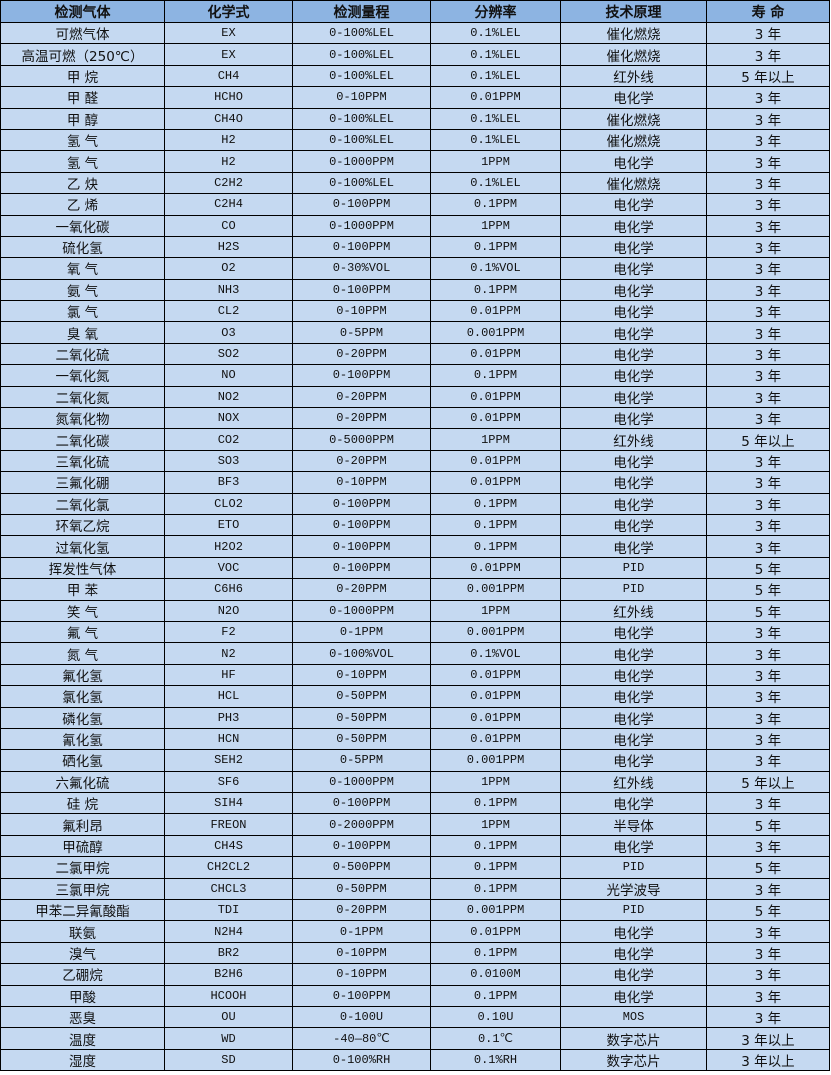 This screenshot has width=831, height=1075. I want to click on table-row: 氢 气 H2 0-1000PPM 1PPM 电化学 3 年, so click(415, 161).